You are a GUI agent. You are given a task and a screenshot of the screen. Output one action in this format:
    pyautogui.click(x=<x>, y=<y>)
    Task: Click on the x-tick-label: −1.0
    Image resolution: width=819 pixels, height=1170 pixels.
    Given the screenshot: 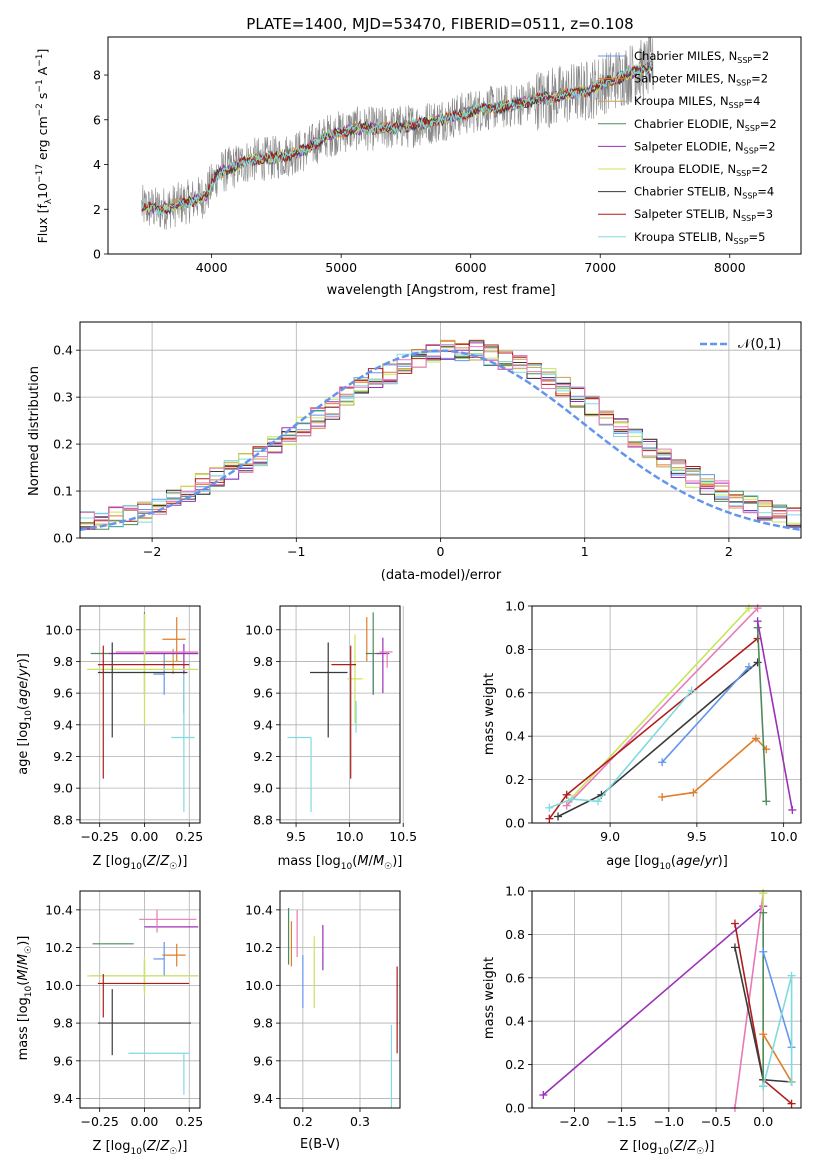 What is the action you would take?
    pyautogui.click(x=669, y=1121)
    